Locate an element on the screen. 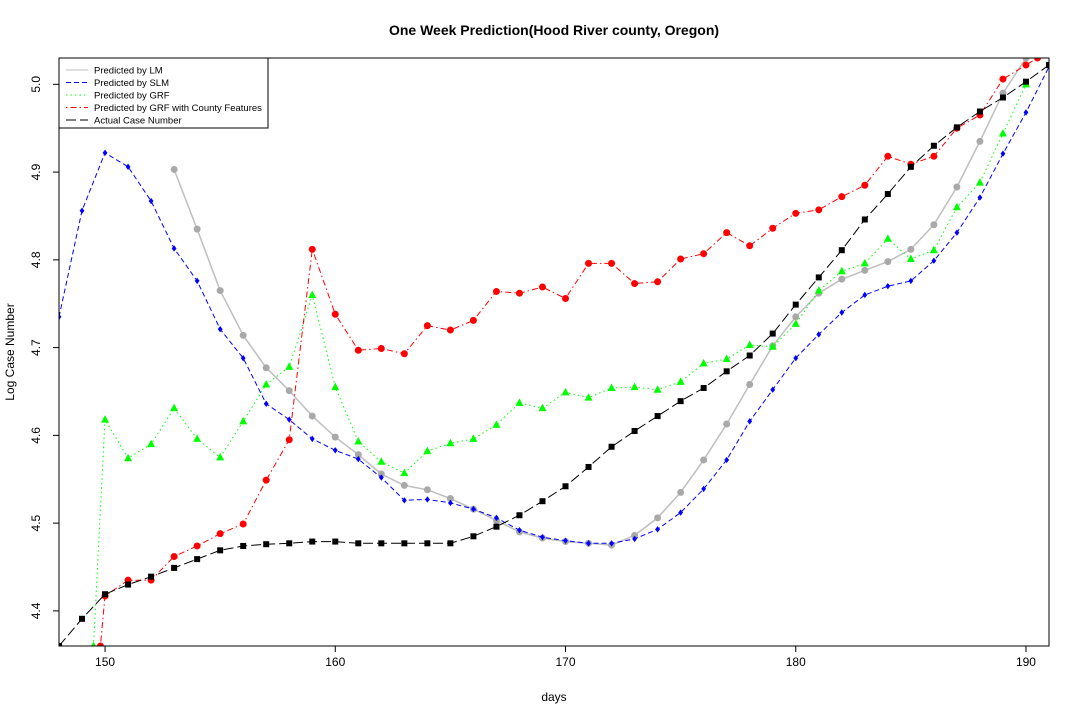 The height and width of the screenshot is (720, 1080). legend-box is located at coordinates (163, 93).